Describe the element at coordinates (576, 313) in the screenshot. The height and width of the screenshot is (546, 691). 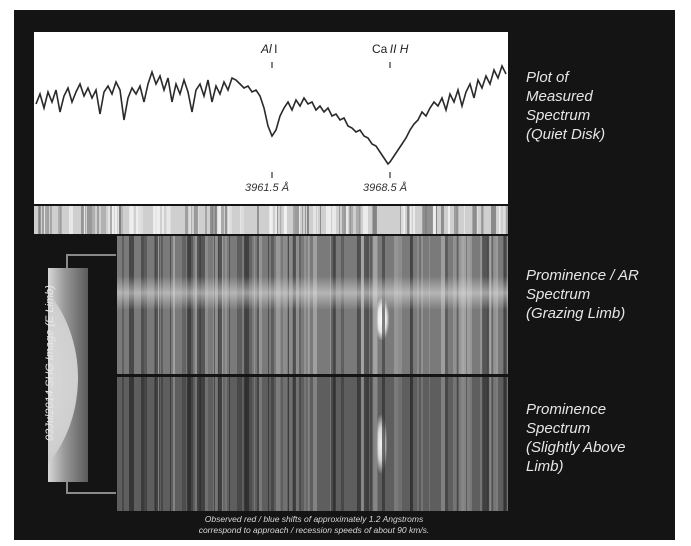
I see `label-prominence-ar-line-3: (Grazing Limb)` at that location.